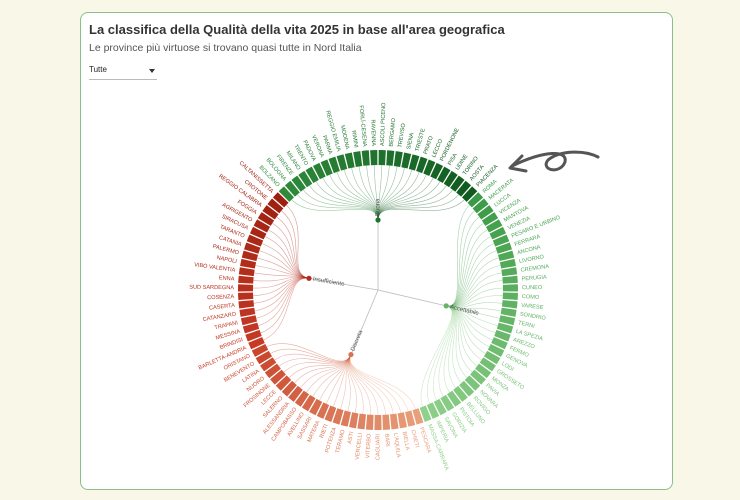 This screenshot has height=500, width=740. What do you see at coordinates (396, 446) in the screenshot?
I see `leaf-label: L'AQUILA` at bounding box center [396, 446].